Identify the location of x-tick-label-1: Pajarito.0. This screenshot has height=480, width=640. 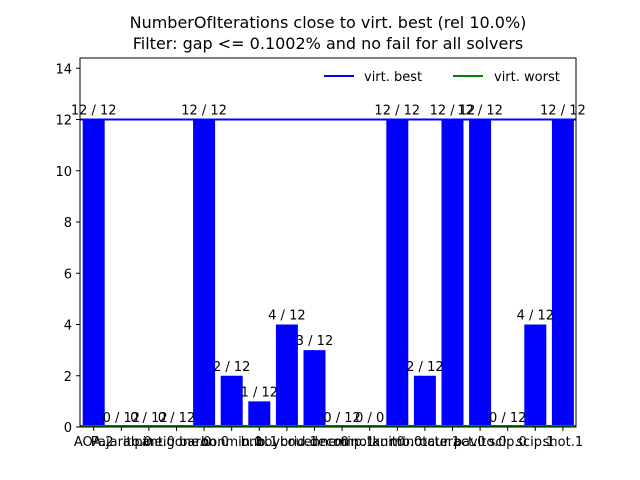
(121, 442).